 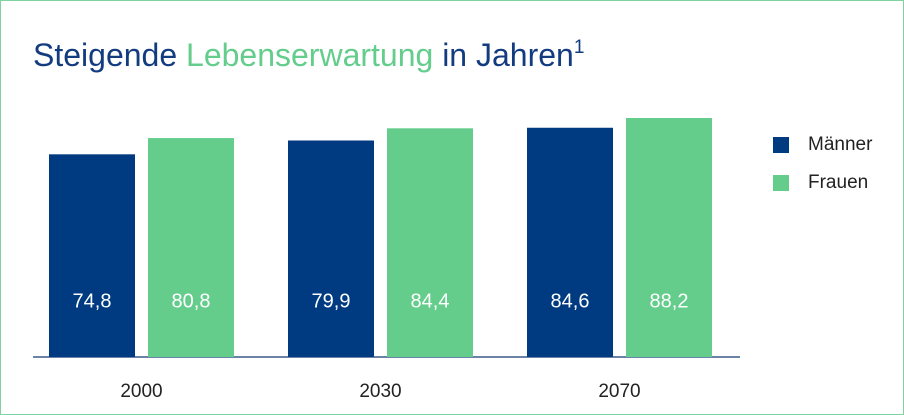 I want to click on value-label: 80,8, so click(x=191, y=301).